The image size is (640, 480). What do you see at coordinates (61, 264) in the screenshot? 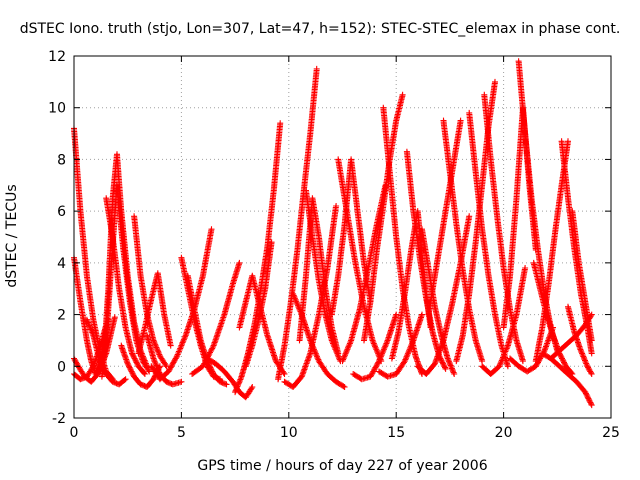
I see `y-tick-label-3: 4` at bounding box center [61, 264].